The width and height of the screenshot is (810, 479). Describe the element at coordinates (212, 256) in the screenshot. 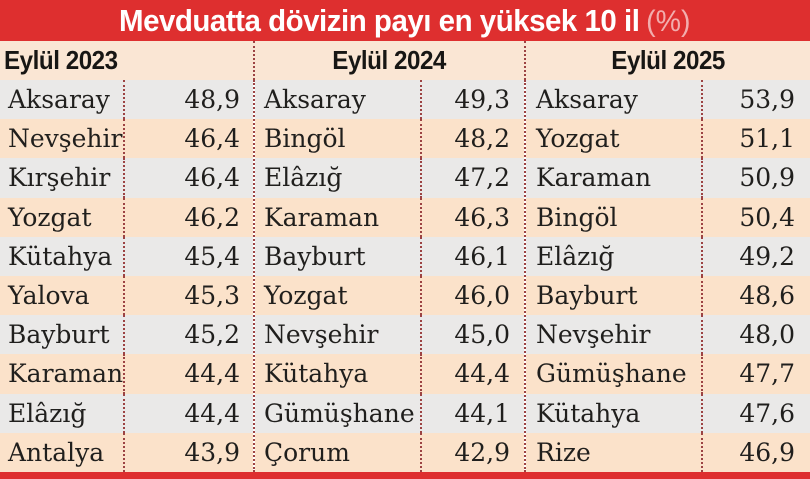

I see `city-value-cell: 45,4` at that location.